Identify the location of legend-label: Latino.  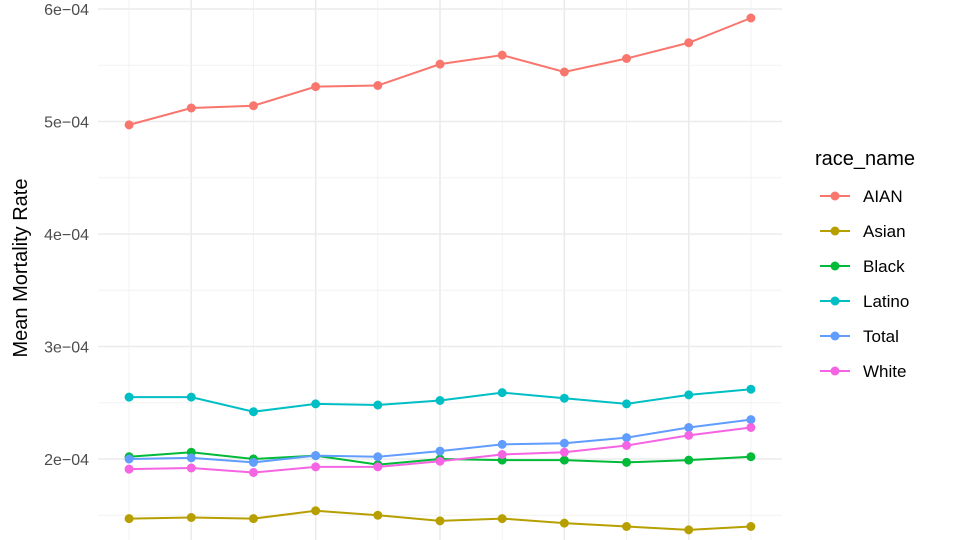
(886, 301).